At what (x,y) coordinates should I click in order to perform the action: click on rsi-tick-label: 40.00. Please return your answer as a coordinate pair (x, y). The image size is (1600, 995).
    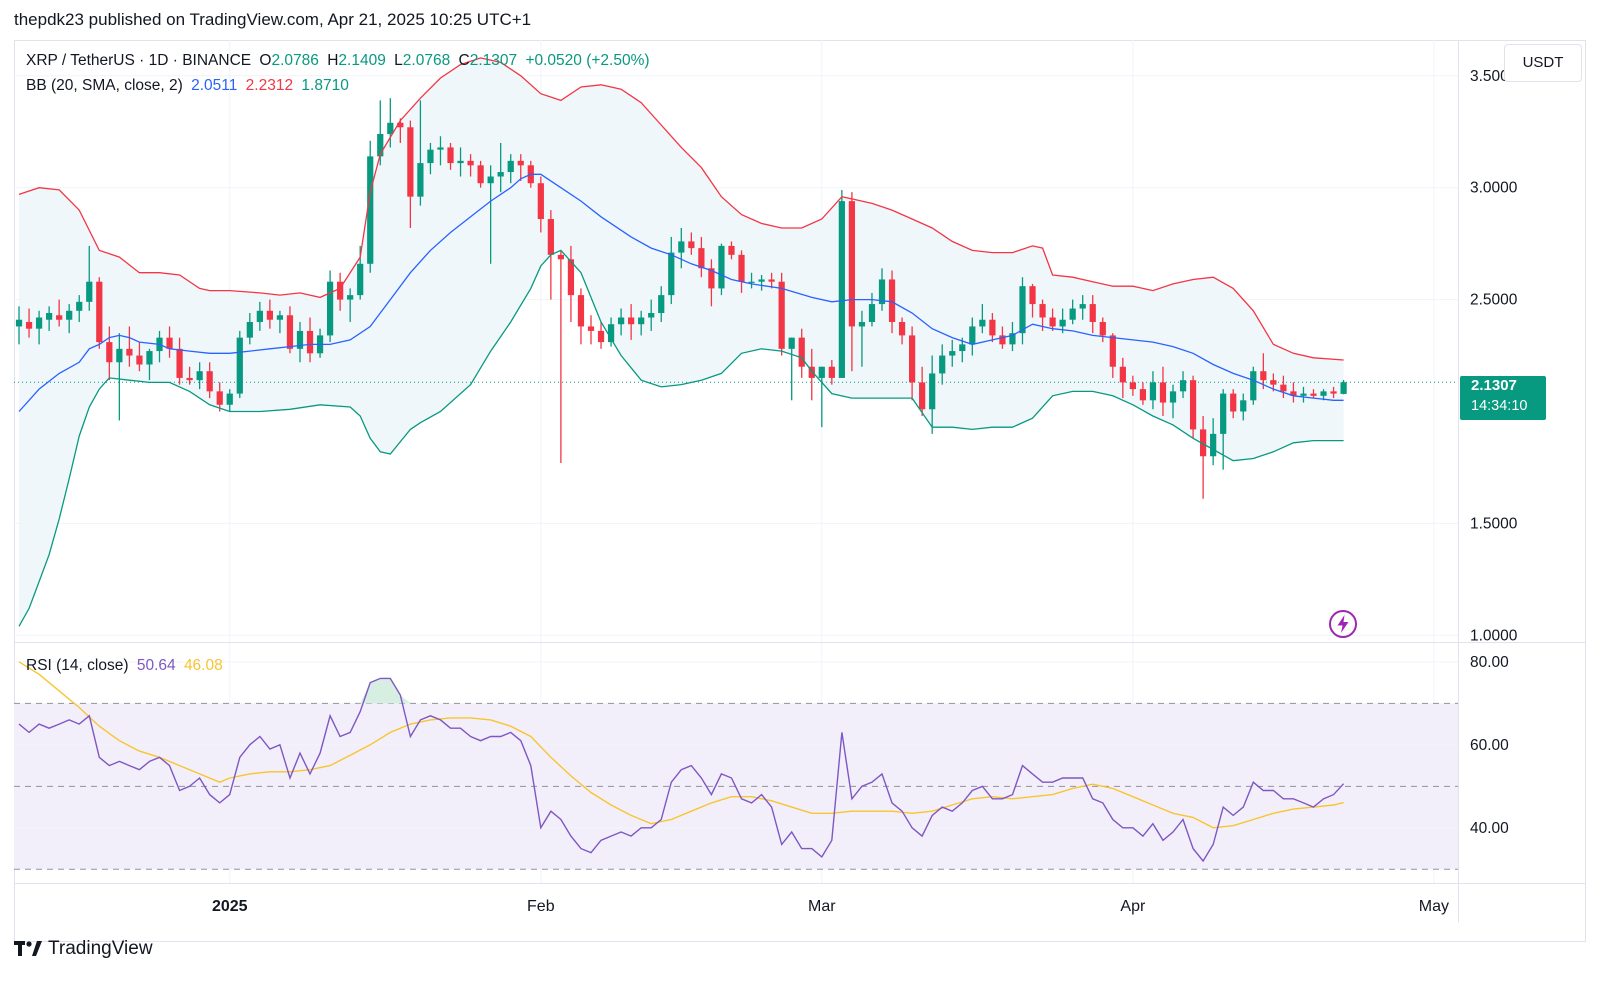
    Looking at the image, I should click on (1489, 828).